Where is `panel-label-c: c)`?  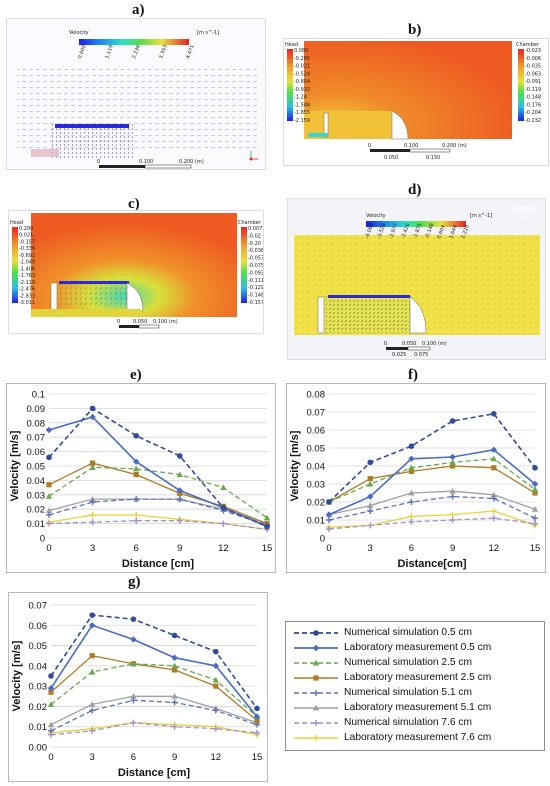 panel-label-c: c) is located at coordinates (134, 204).